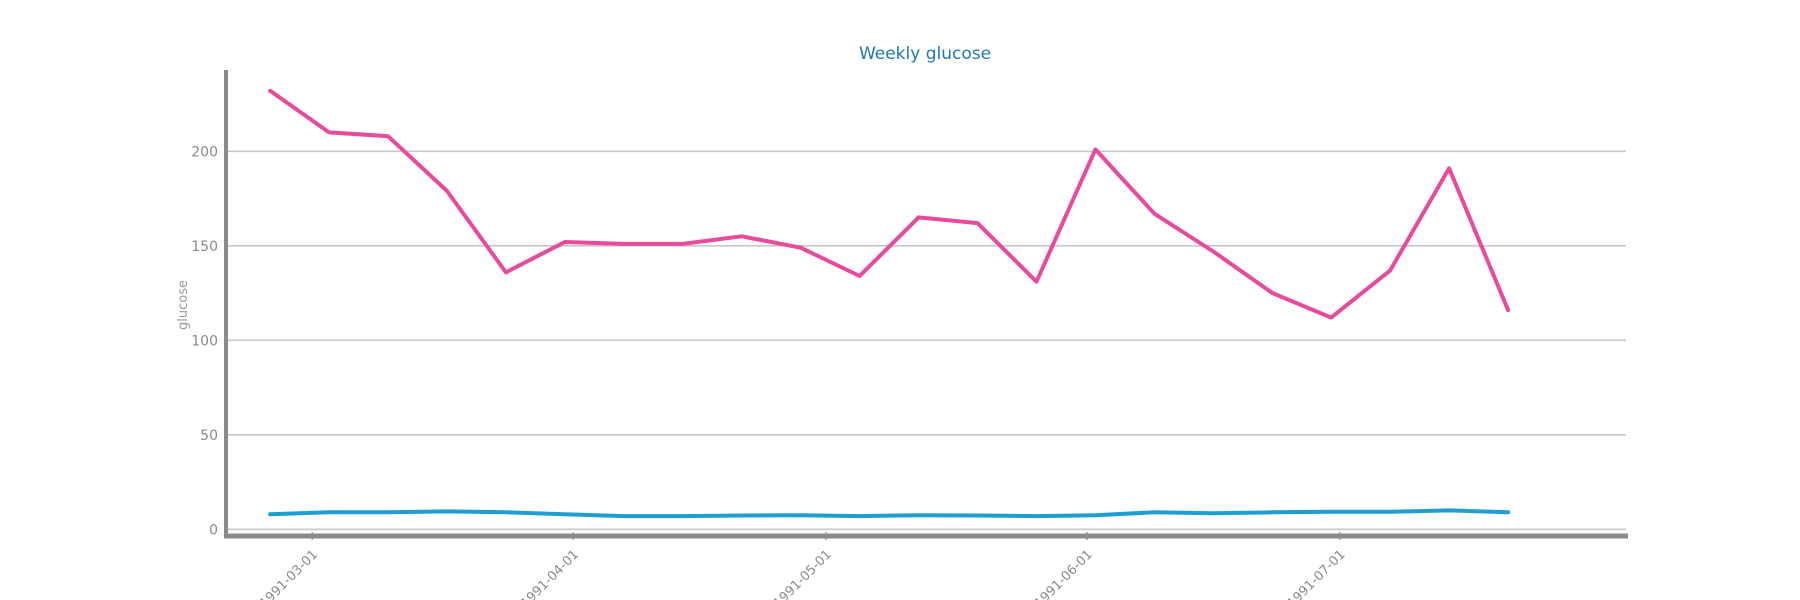  What do you see at coordinates (1064, 573) in the screenshot?
I see `x-tick-label: 1991-06-01` at bounding box center [1064, 573].